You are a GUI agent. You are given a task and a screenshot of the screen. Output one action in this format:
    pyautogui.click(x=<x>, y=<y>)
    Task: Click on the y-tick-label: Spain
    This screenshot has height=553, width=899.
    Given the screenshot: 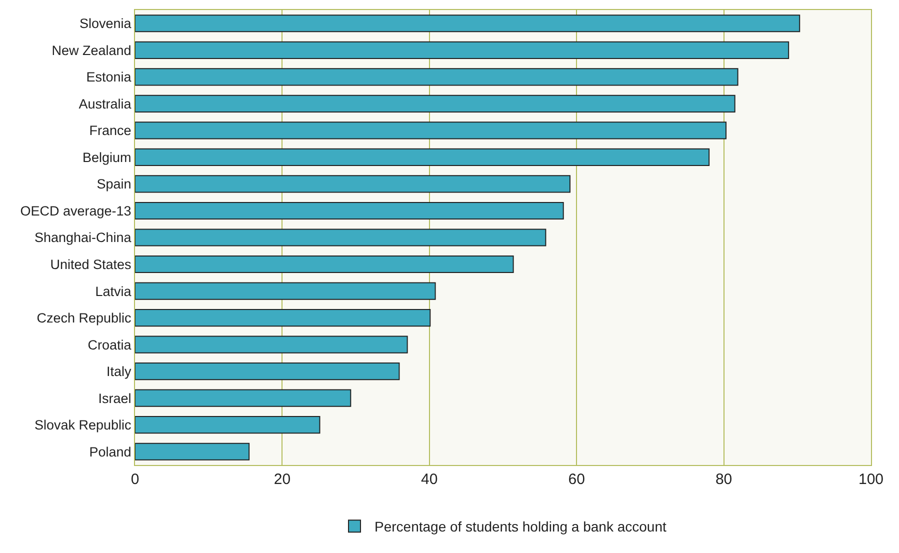 What is the action you would take?
    pyautogui.click(x=114, y=184)
    